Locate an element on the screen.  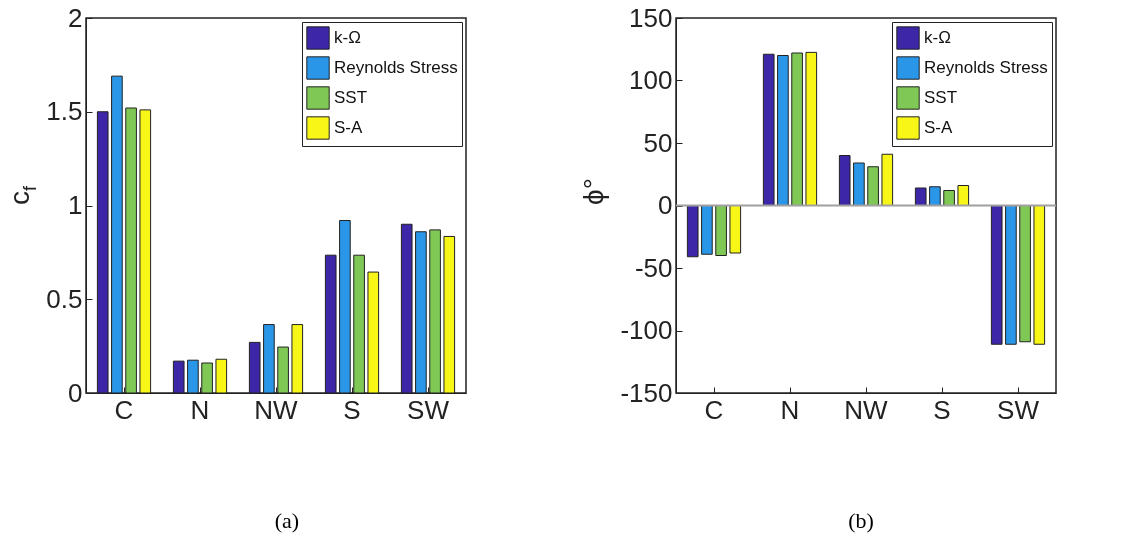
text: (a) is located at coordinates (287, 521).